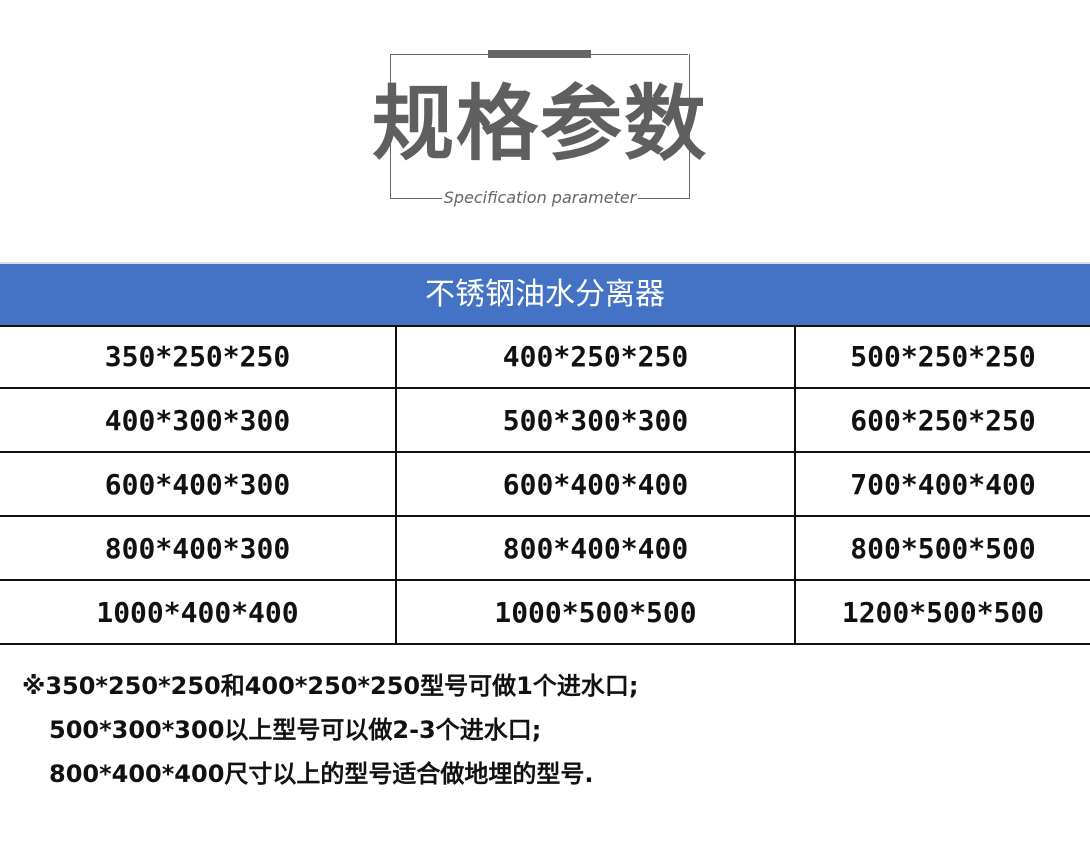 The height and width of the screenshot is (850, 1090). I want to click on table-row: 600*400*300 600*400*400 700*400*400, so click(545, 484).